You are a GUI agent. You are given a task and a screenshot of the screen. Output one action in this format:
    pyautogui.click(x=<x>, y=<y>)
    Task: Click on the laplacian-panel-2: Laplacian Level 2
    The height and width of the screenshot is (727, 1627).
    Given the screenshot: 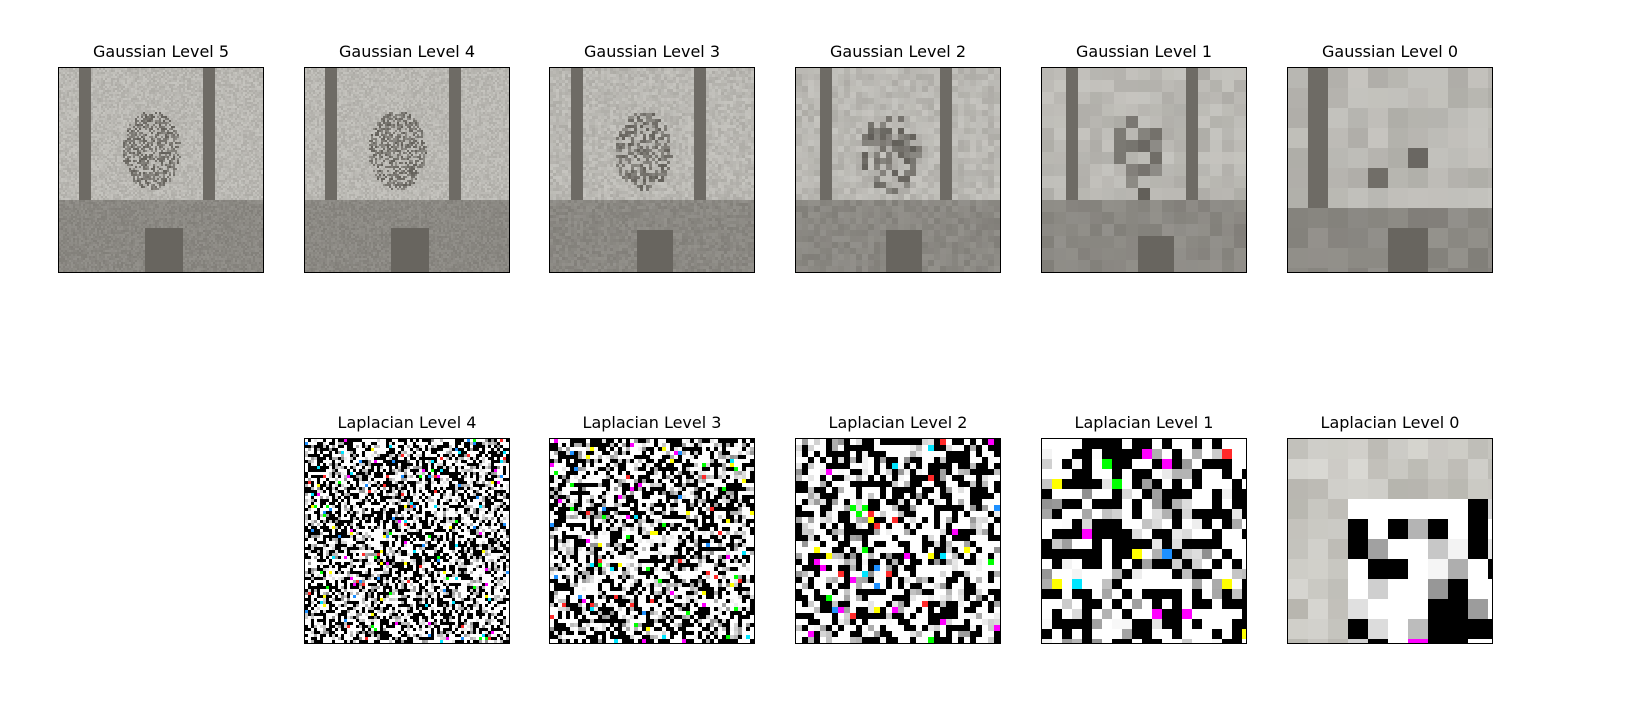 What is the action you would take?
    pyautogui.click(x=898, y=528)
    